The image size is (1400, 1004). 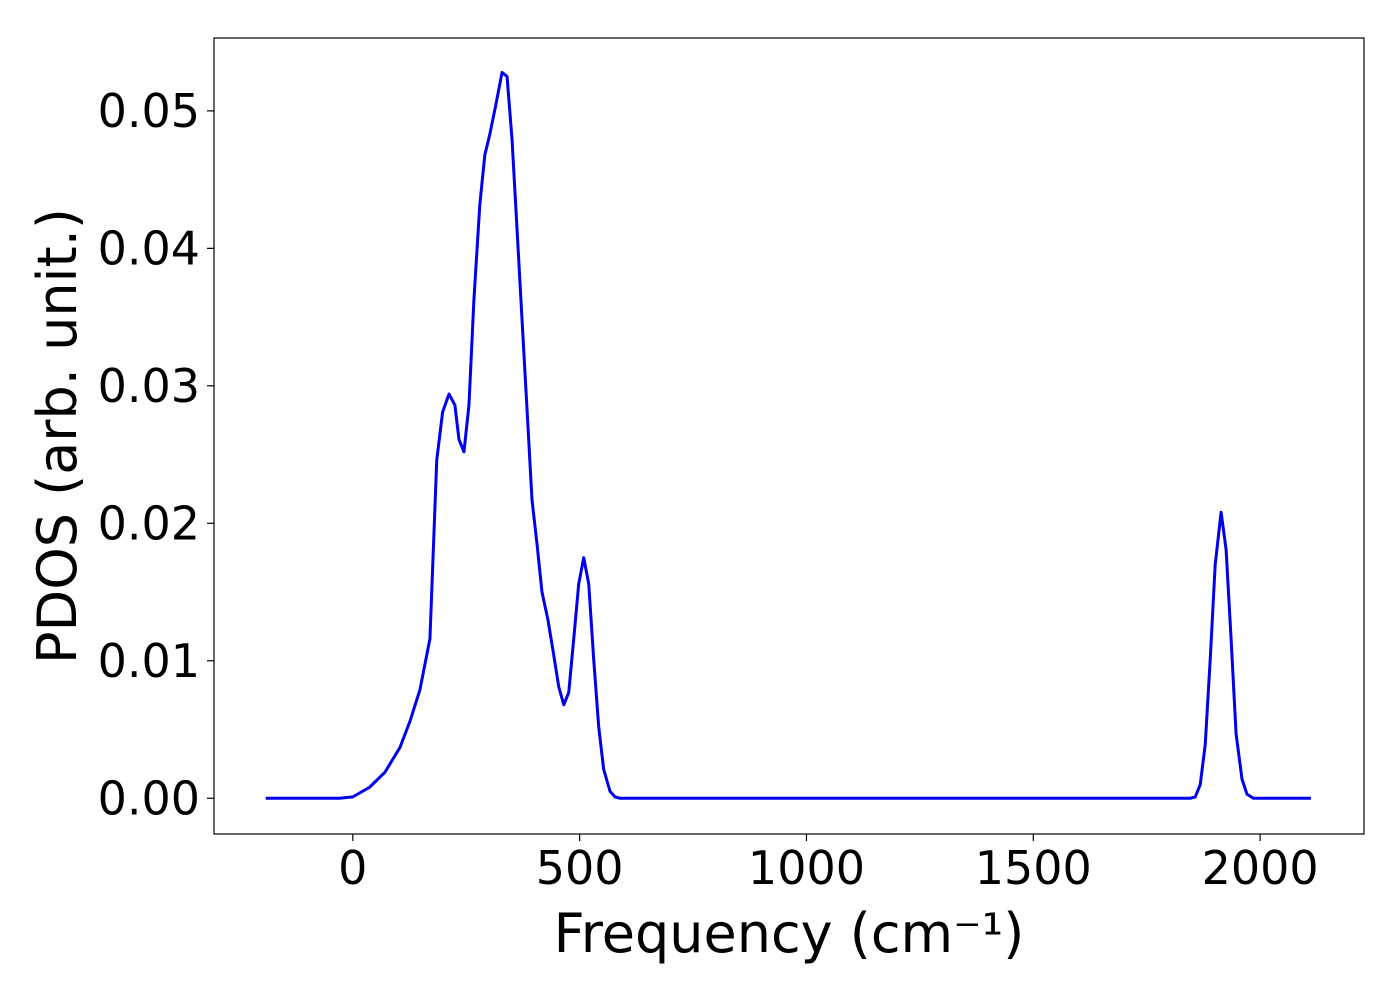 I want to click on y-tick-label: 0.01, so click(x=149, y=661).